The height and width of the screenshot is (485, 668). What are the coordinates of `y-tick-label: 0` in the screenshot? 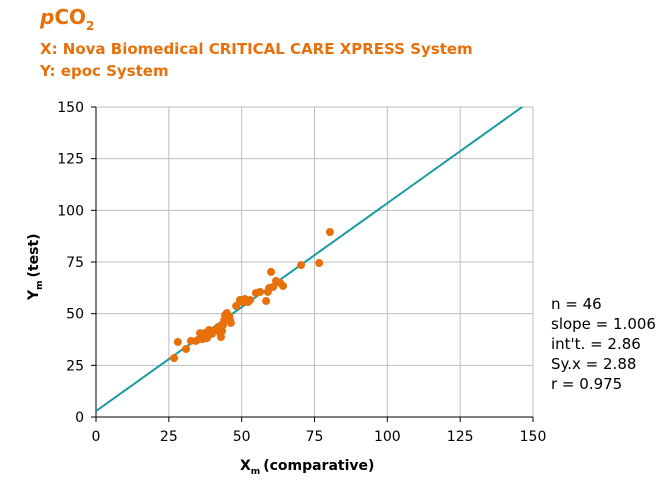 It's located at (79, 418).